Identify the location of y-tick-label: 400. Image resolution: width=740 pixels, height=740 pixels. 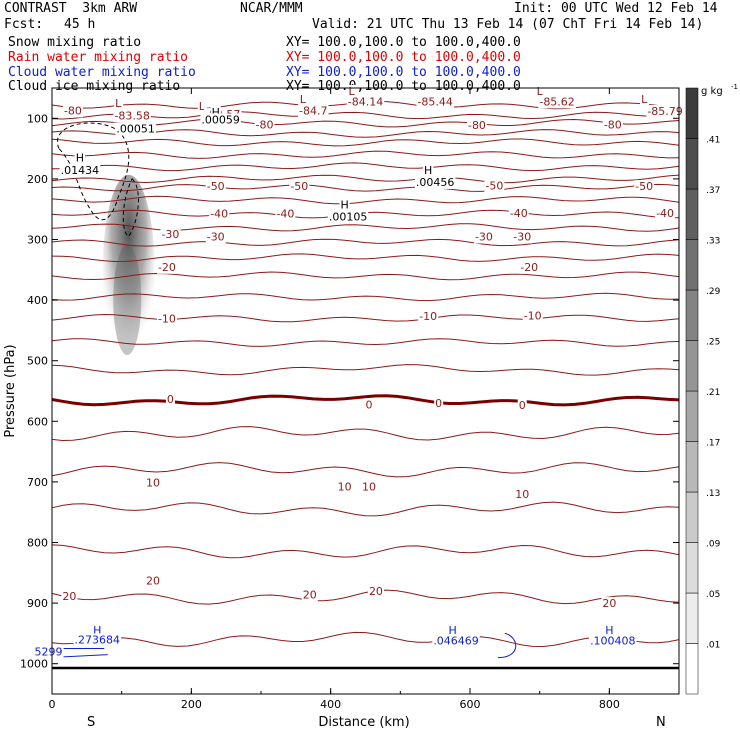
(37, 300).